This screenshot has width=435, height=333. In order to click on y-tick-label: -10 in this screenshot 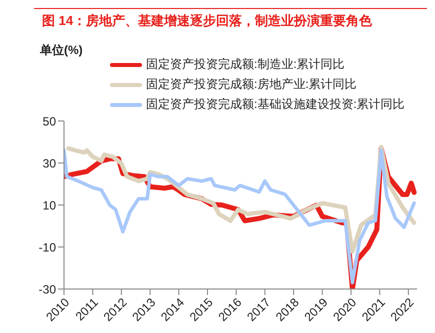, I will do `click(47, 247)`.